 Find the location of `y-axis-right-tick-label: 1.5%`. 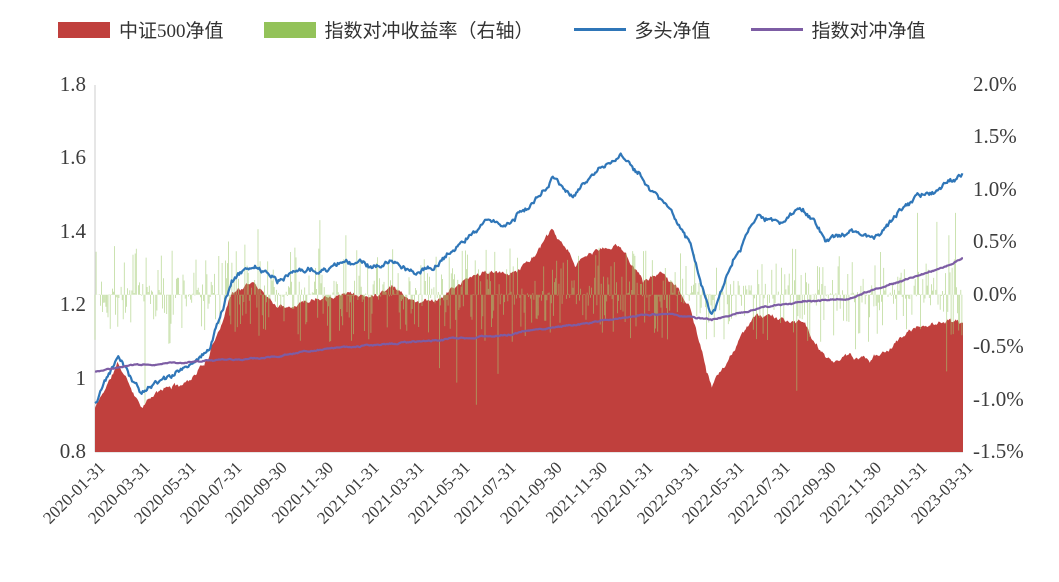

y-axis-right-tick-label: 1.5% is located at coordinates (995, 136).